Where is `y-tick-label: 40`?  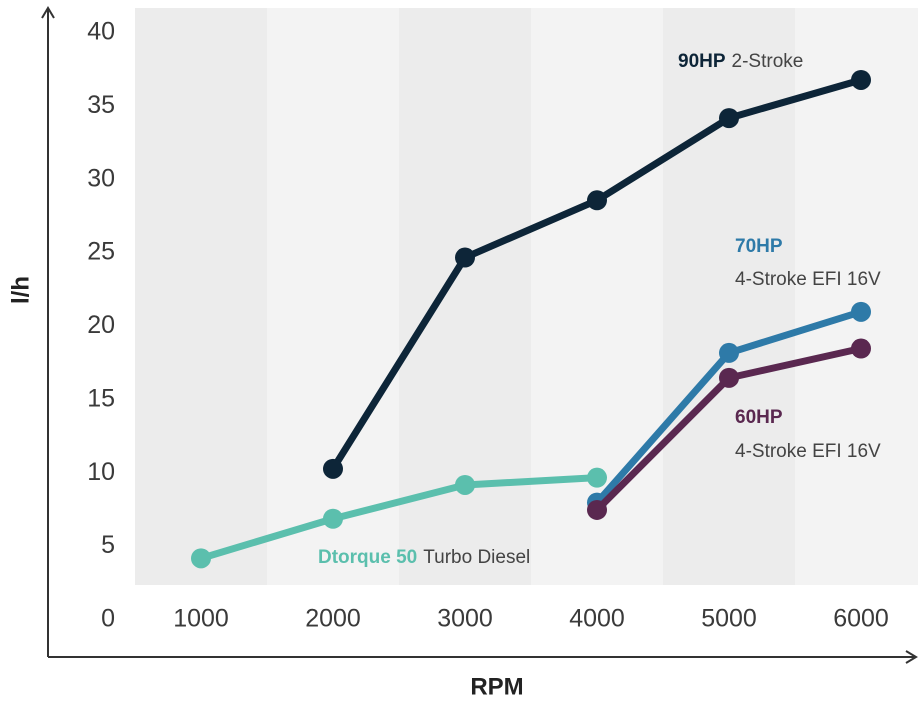
y-tick-label: 40 is located at coordinates (101, 32).